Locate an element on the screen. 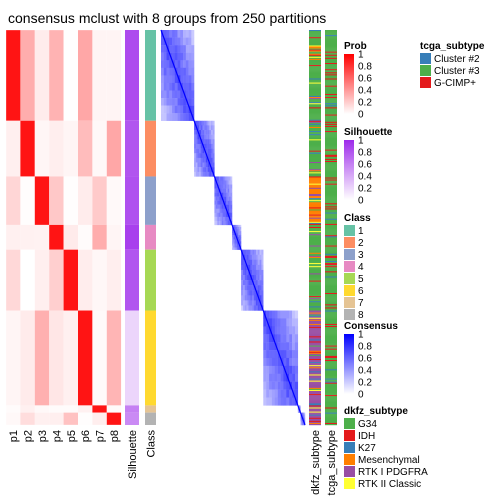  dkfz-legend-label: Mesenchymal is located at coordinates (389, 460).